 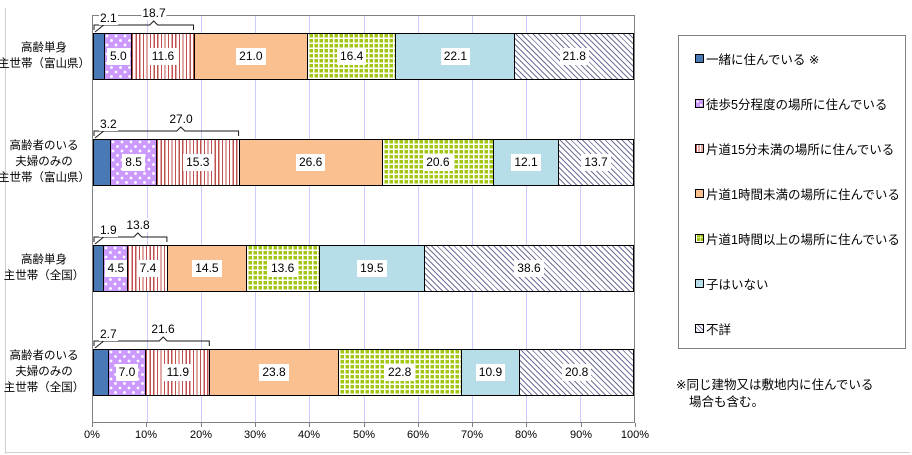 I want to click on bar-segment-4: 26.6, so click(x=311, y=162).